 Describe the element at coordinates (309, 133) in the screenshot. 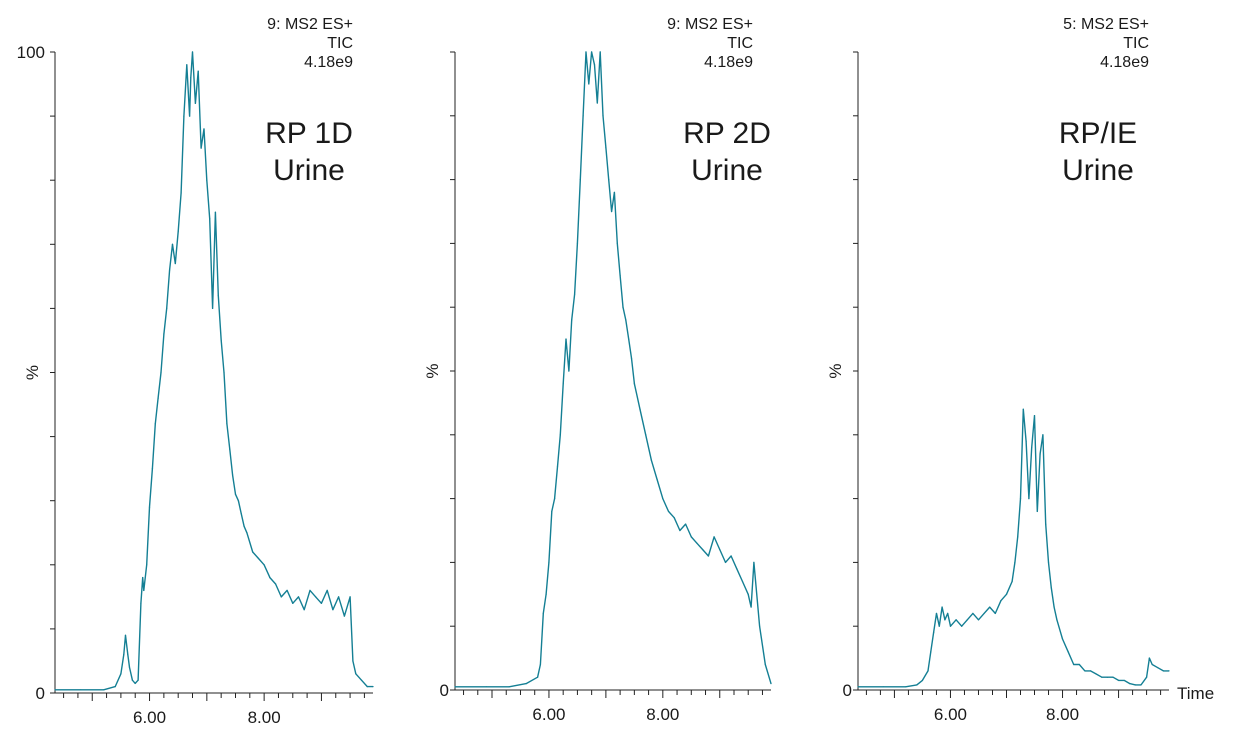

I see `sample-label-line: RP 1D` at that location.